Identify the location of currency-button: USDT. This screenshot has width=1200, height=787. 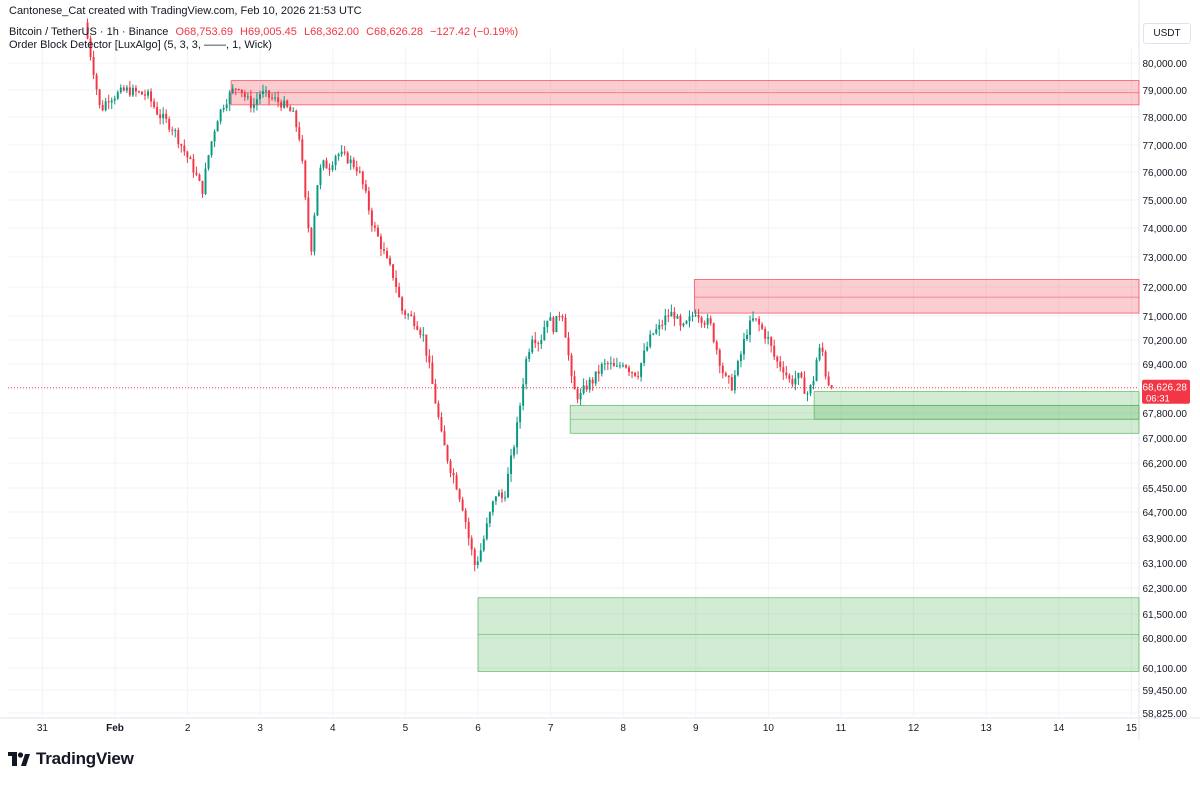
(1167, 33).